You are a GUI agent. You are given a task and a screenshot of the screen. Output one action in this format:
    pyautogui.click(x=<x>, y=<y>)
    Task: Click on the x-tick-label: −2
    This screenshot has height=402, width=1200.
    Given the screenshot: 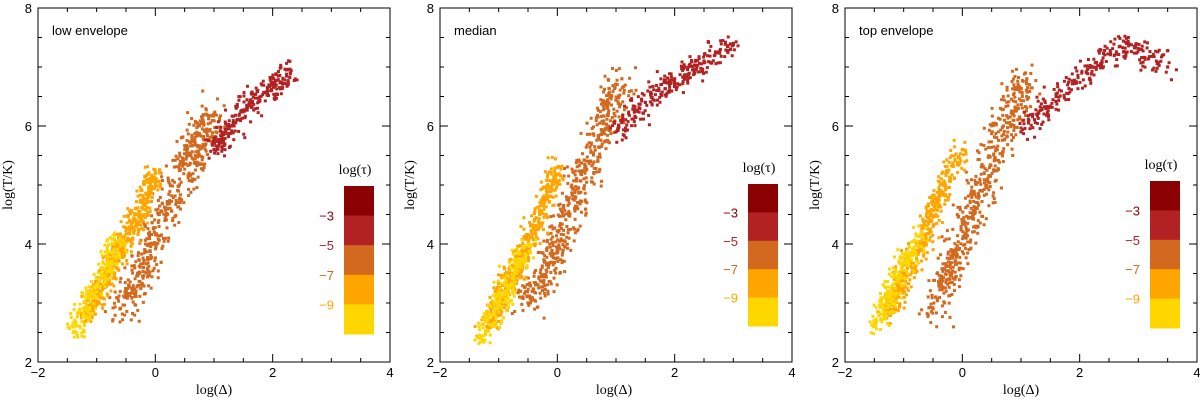 What is the action you would take?
    pyautogui.click(x=38, y=372)
    